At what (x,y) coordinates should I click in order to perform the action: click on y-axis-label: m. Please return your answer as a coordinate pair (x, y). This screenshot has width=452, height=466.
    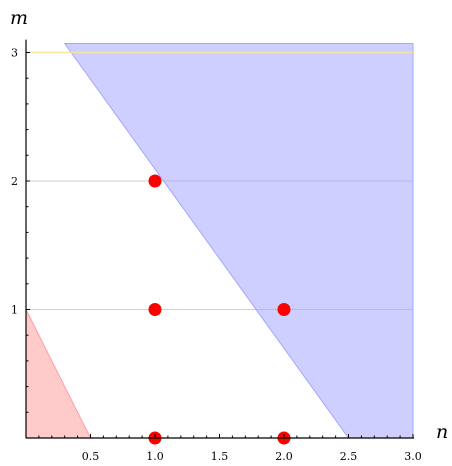
    Looking at the image, I should click on (19, 18).